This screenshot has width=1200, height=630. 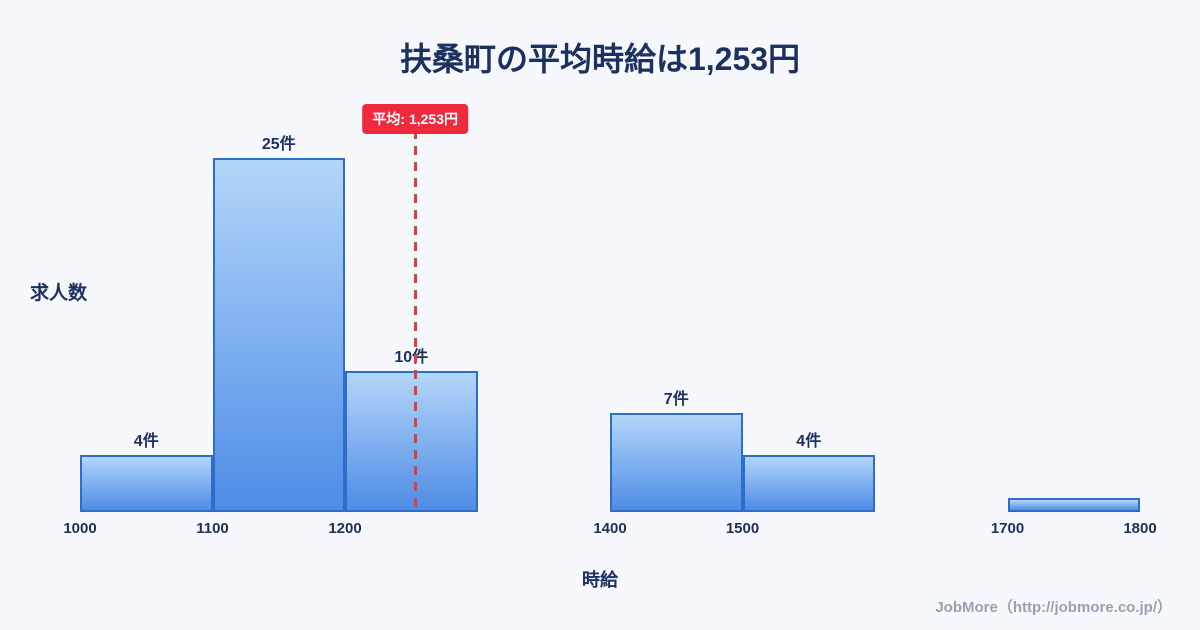 I want to click on bar-count-label: 7件, so click(x=676, y=399).